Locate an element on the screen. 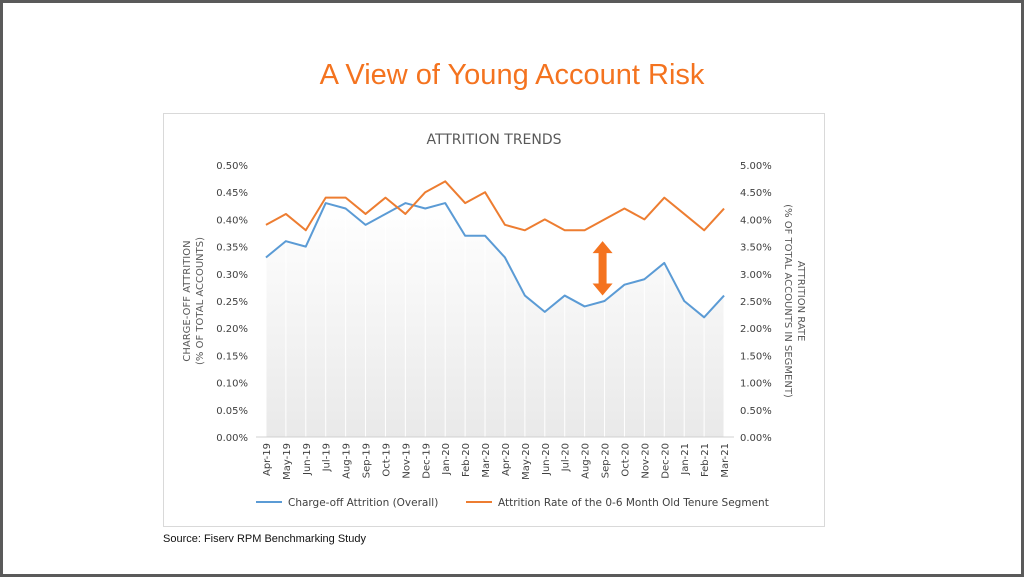 The width and height of the screenshot is (1024, 577). series-line-charge-off is located at coordinates (495, 260).